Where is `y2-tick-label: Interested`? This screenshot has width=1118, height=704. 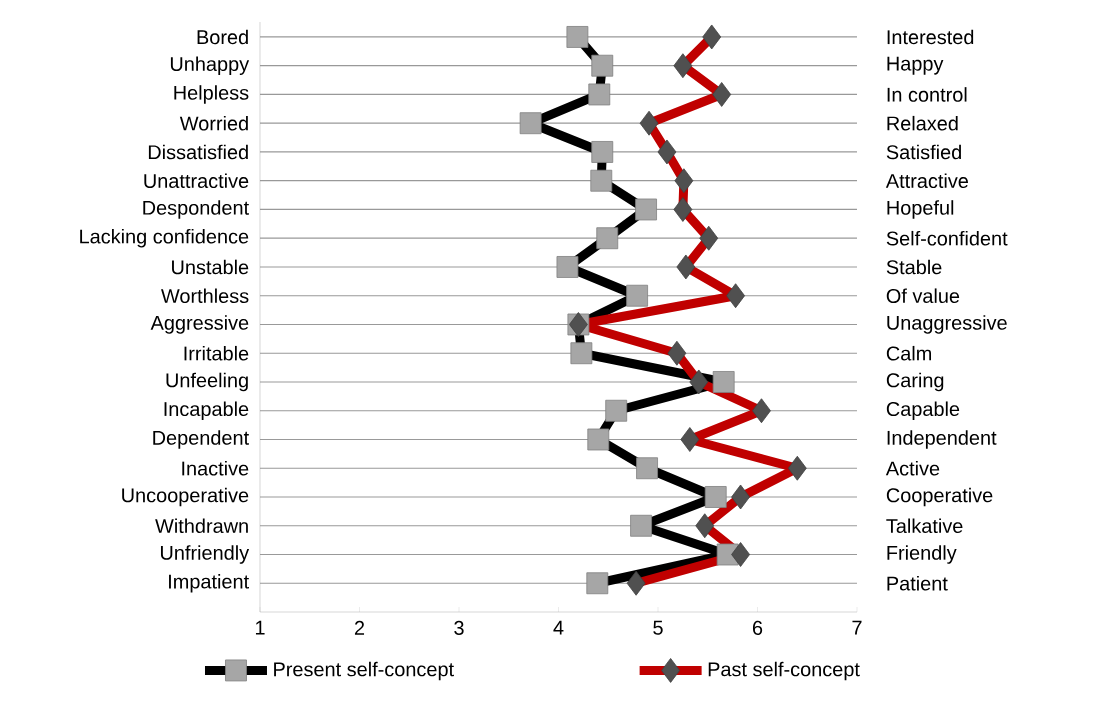
y2-tick-label: Interested is located at coordinates (930, 37).